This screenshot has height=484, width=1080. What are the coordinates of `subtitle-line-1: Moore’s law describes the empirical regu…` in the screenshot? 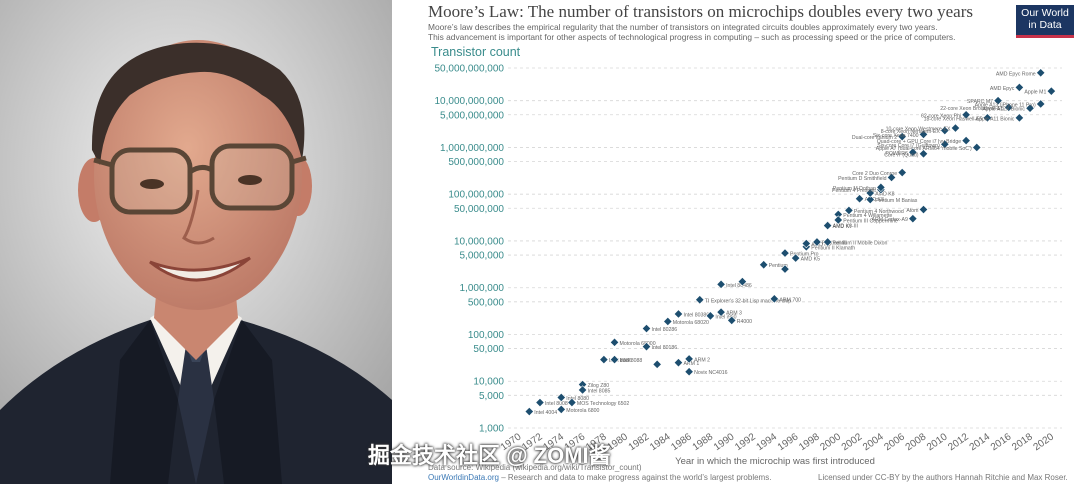 It's located at (683, 27).